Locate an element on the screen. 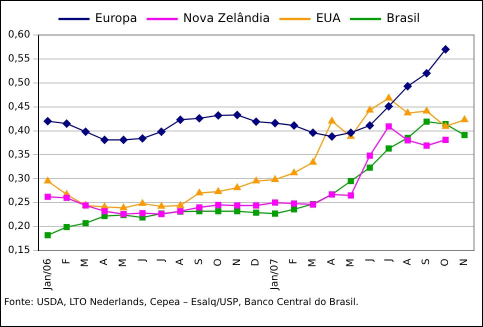 The width and height of the screenshot is (483, 327). y-tick-label: 0,20 is located at coordinates (19, 226).